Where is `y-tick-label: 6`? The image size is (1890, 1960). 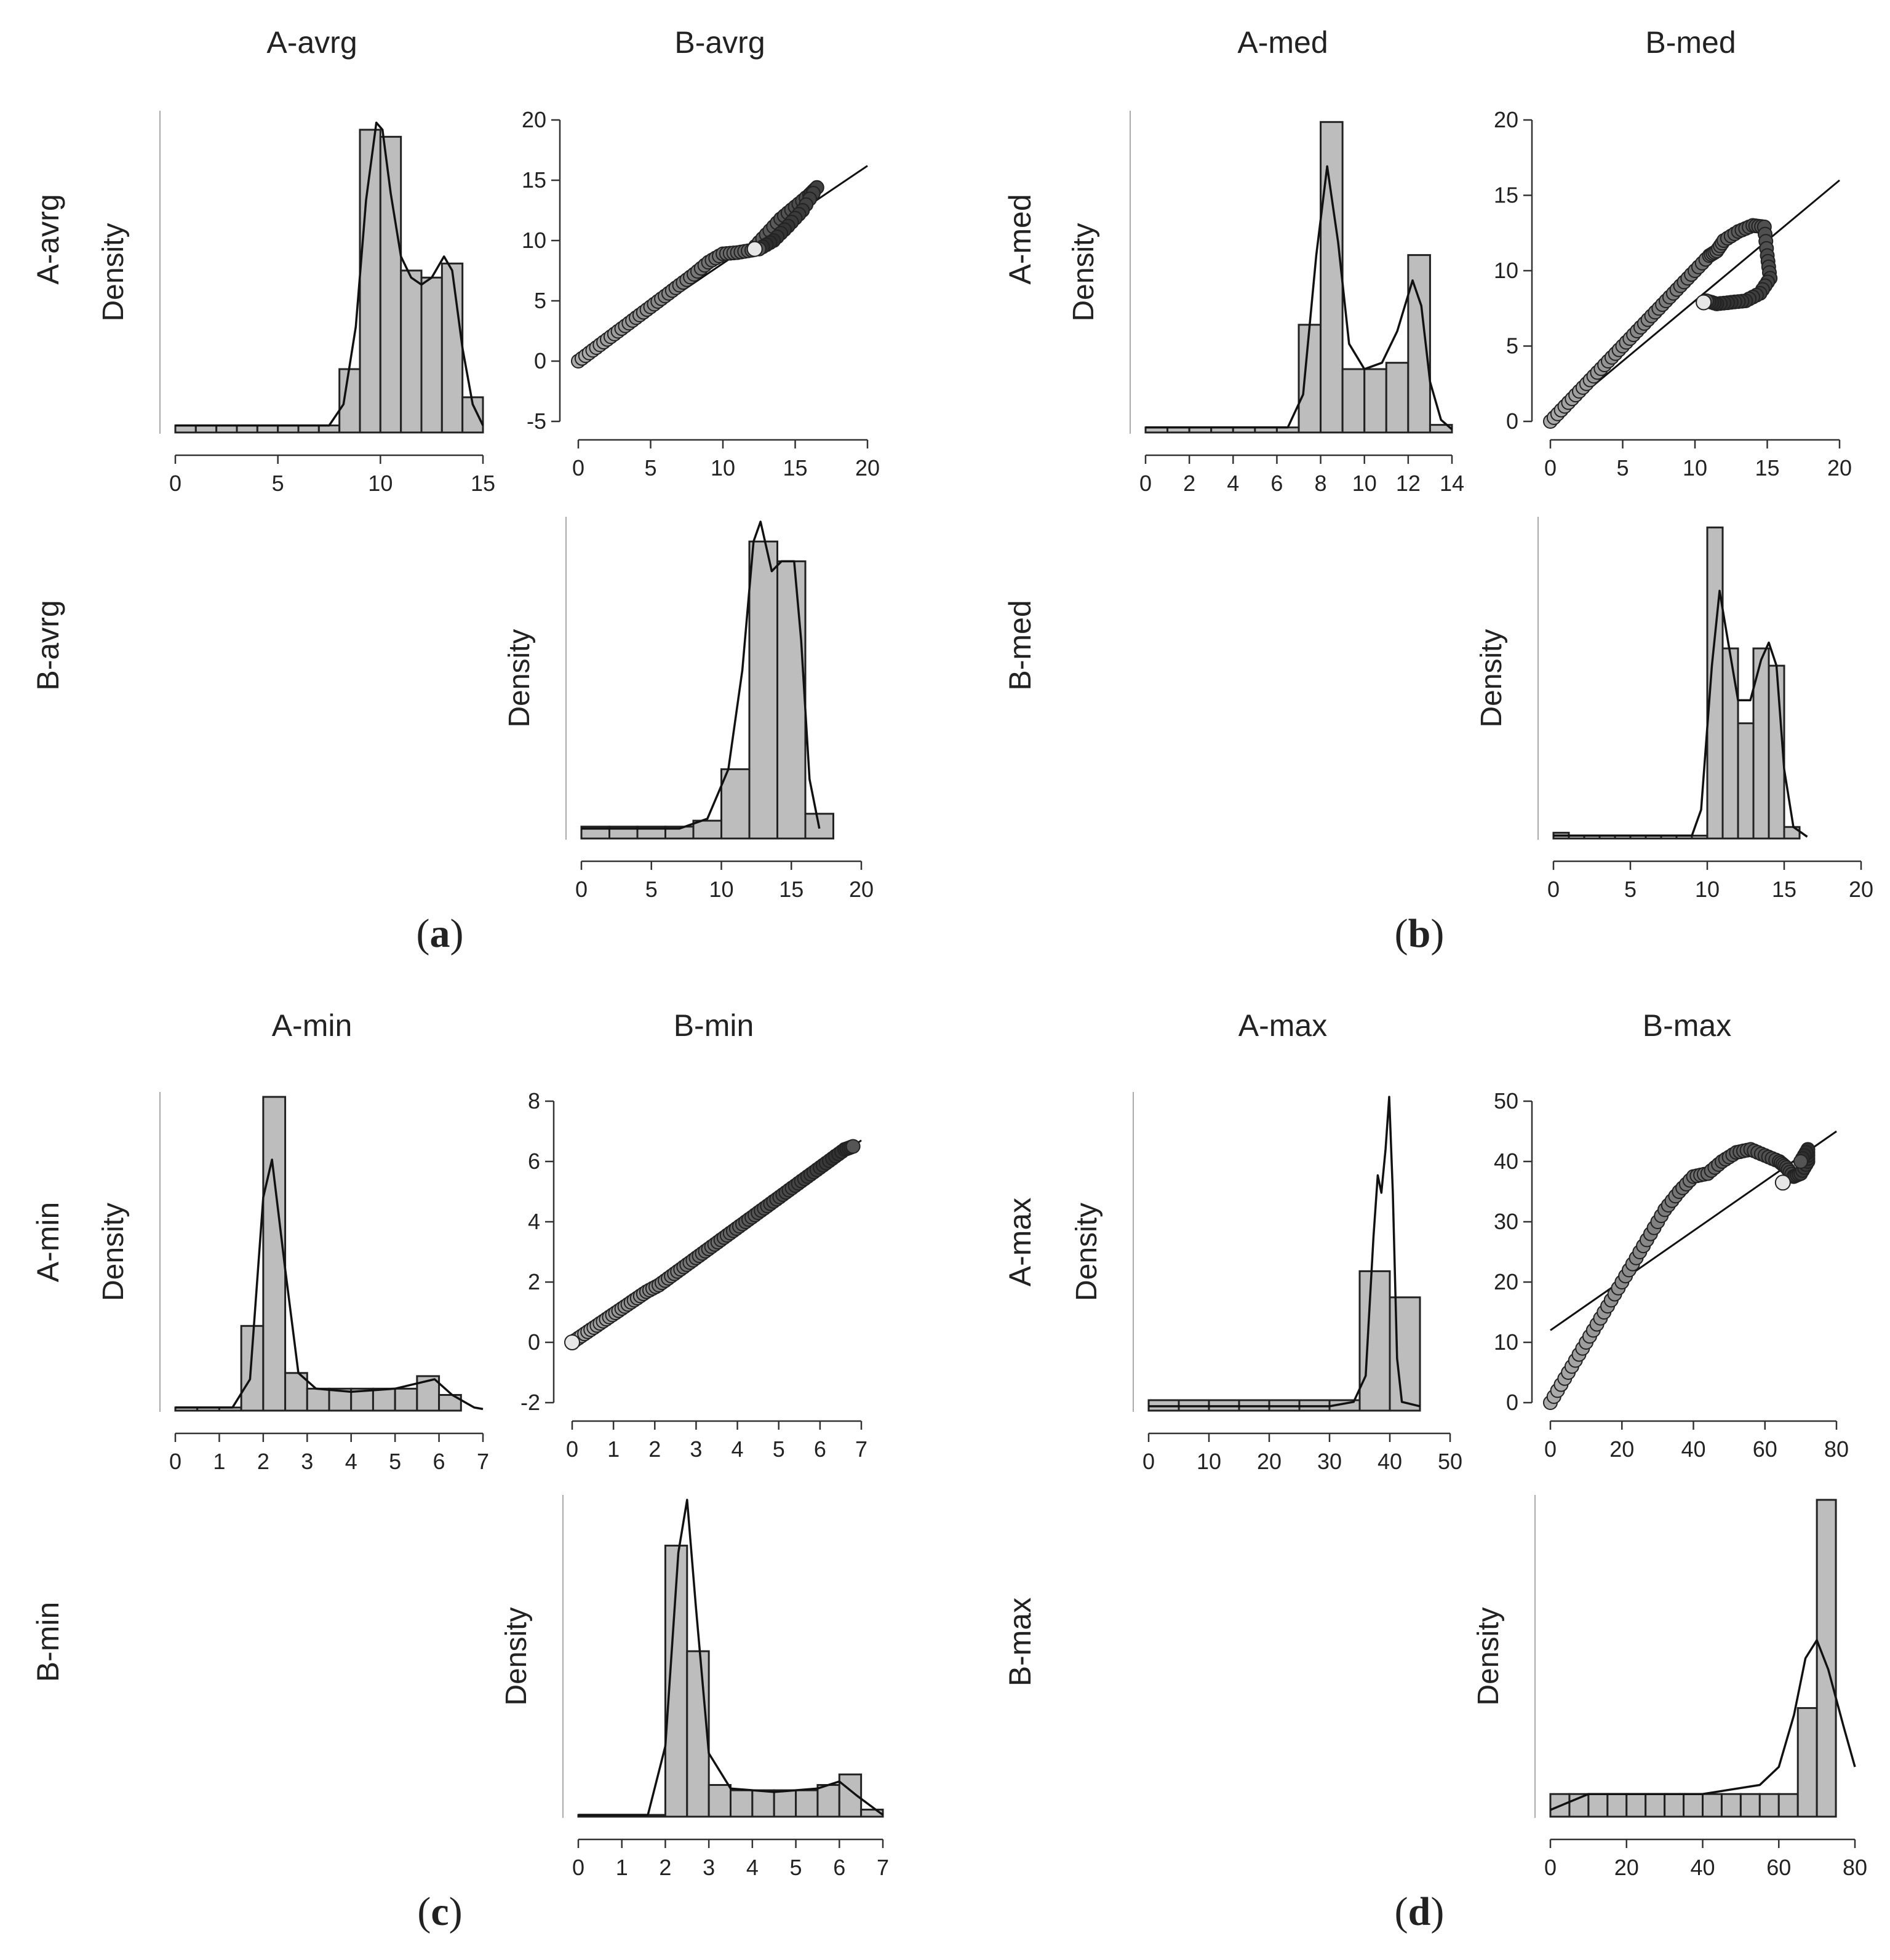 y-tick-label: 6 is located at coordinates (534, 1161).